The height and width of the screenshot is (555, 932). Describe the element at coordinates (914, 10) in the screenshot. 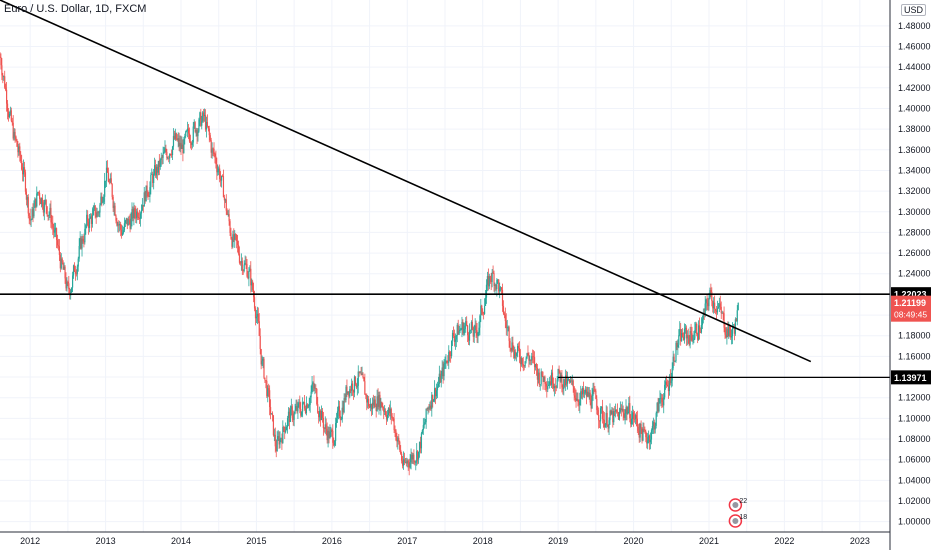

I see `currency-button: USD` at that location.